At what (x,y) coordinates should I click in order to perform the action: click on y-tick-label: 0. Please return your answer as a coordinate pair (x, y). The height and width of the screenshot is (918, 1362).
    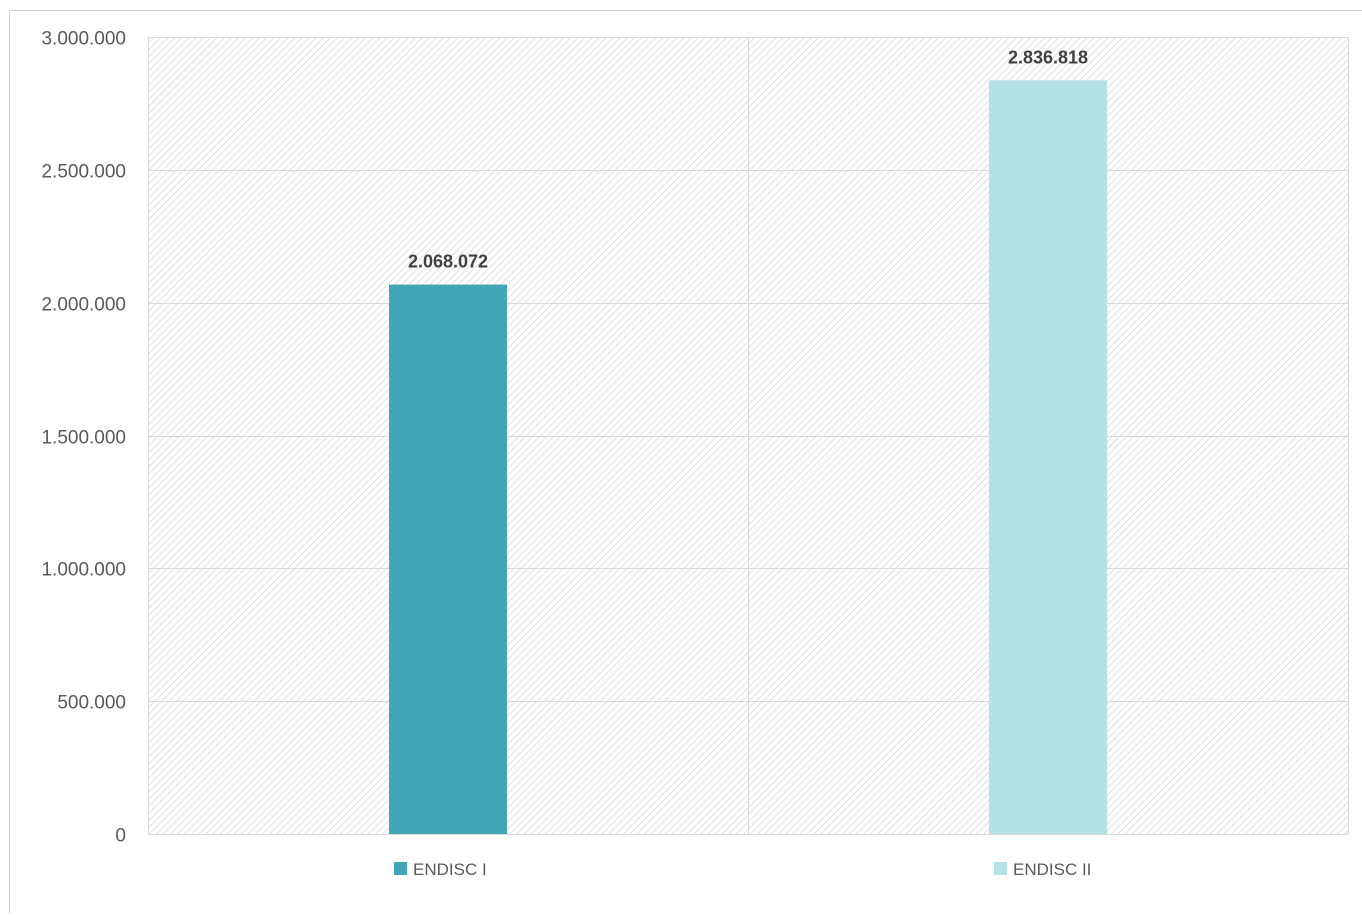
    Looking at the image, I should click on (120, 836).